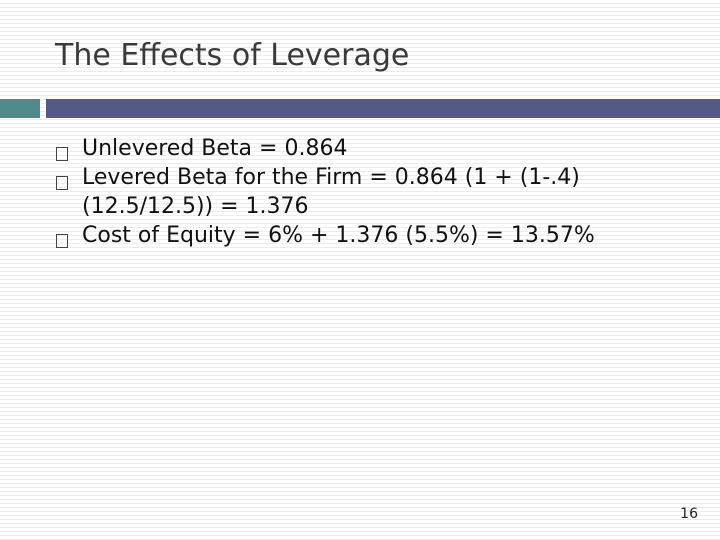  What do you see at coordinates (20, 108) in the screenshot?
I see `accent-bar-left` at bounding box center [20, 108].